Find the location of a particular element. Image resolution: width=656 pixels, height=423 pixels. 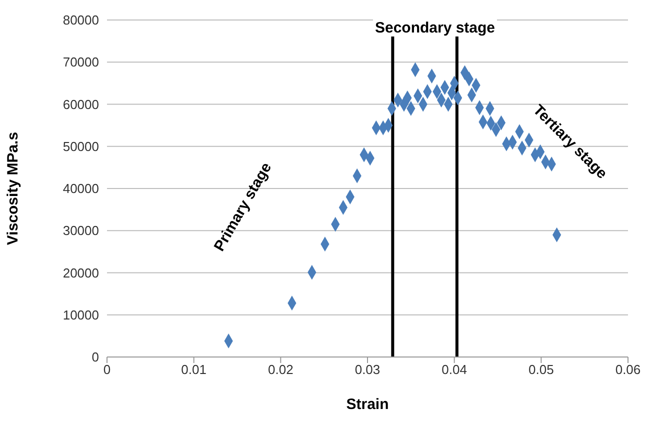

y-tick-label: 60000 is located at coordinates (80, 104).